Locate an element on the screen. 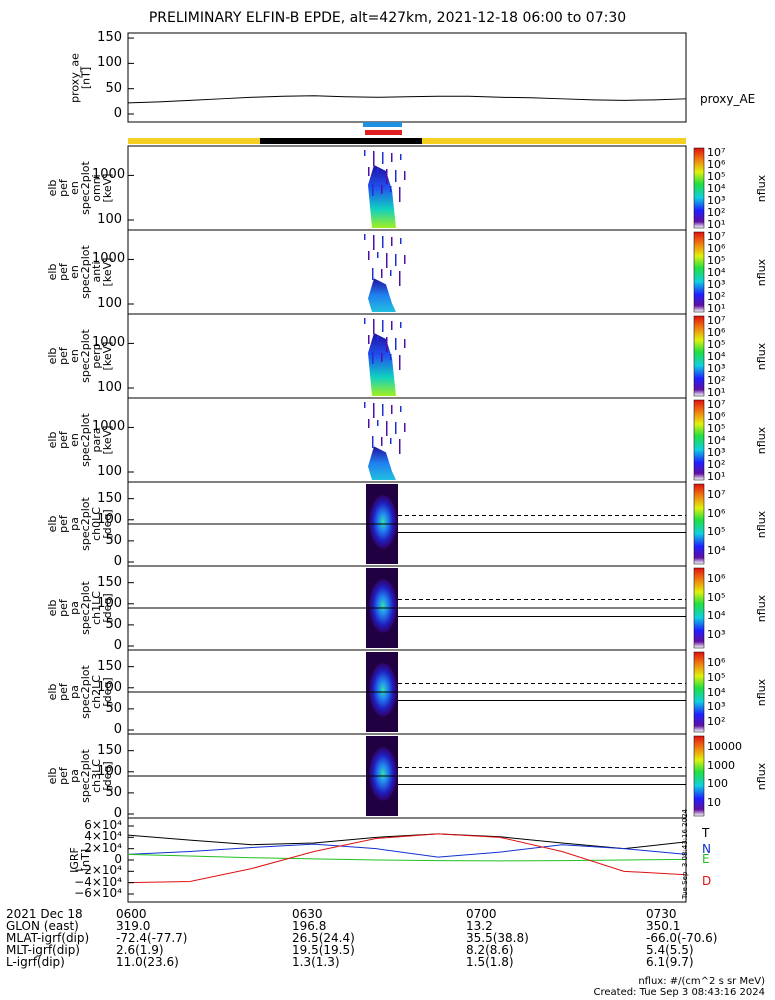 This screenshot has width=775, height=1000. proxy-ae-tick: 100 is located at coordinates (109, 63).